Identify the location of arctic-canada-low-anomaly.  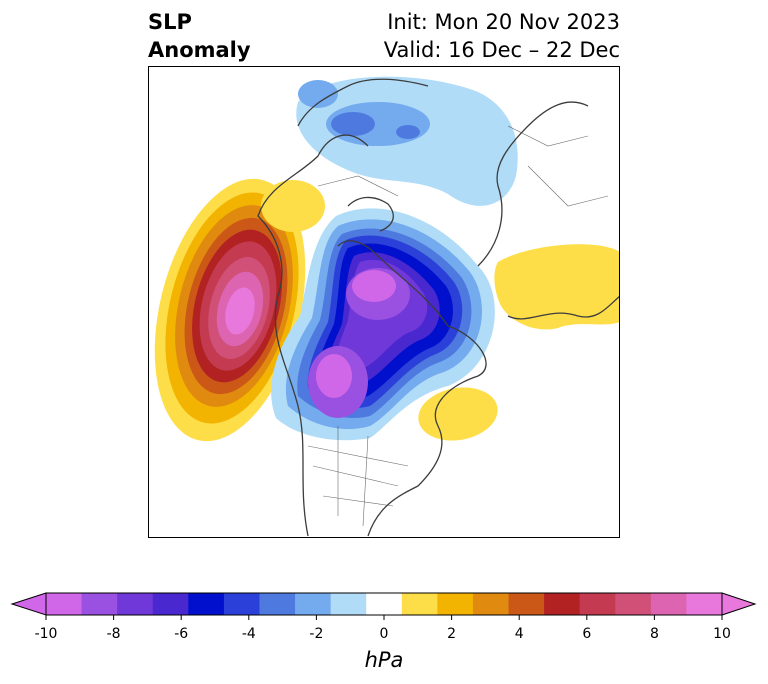
(383, 324).